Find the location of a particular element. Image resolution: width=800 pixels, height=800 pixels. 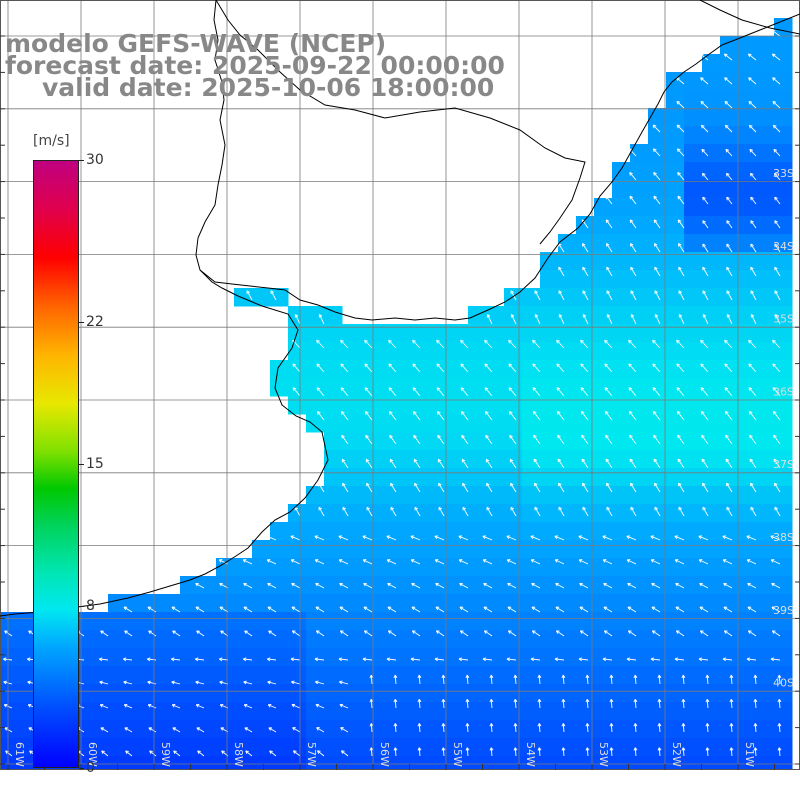

border-uruguay is located at coordinates (400, 122).